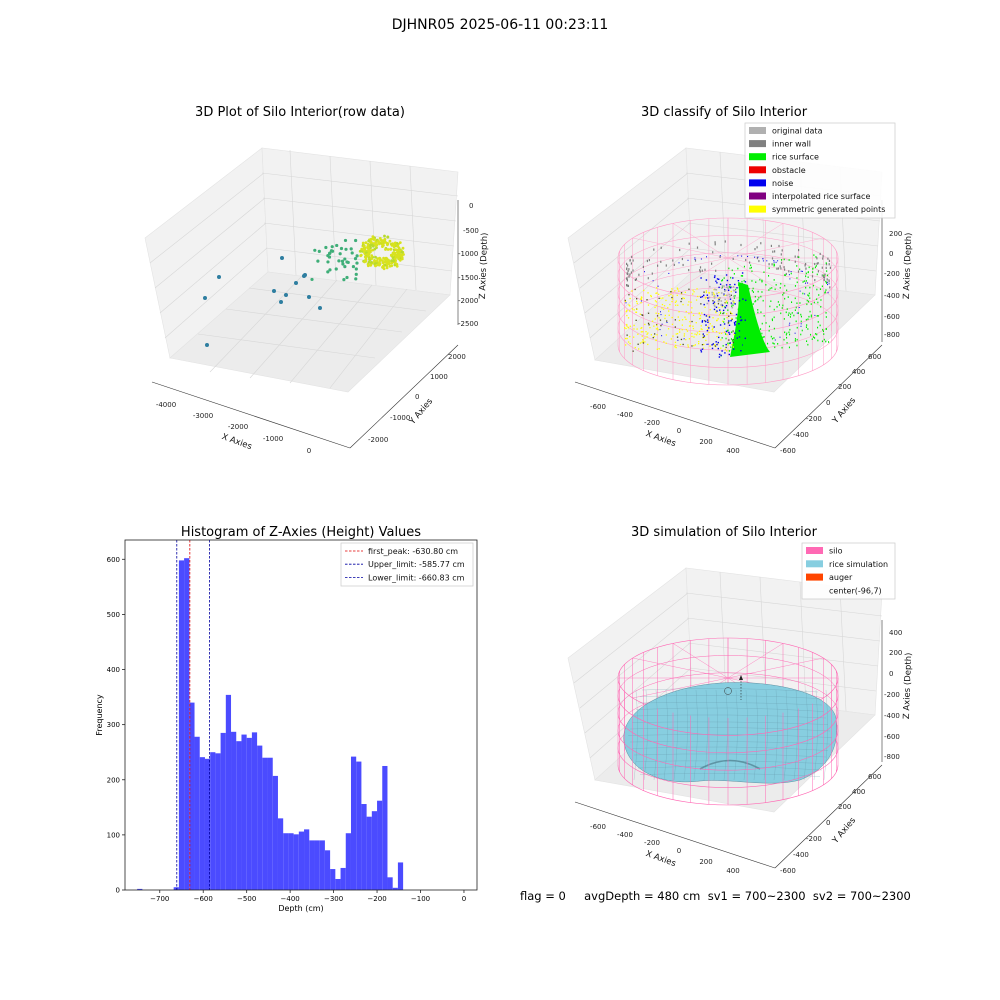 The height and width of the screenshot is (1000, 1000). What do you see at coordinates (841, 577) in the screenshot?
I see `legend-label: auger` at bounding box center [841, 577].